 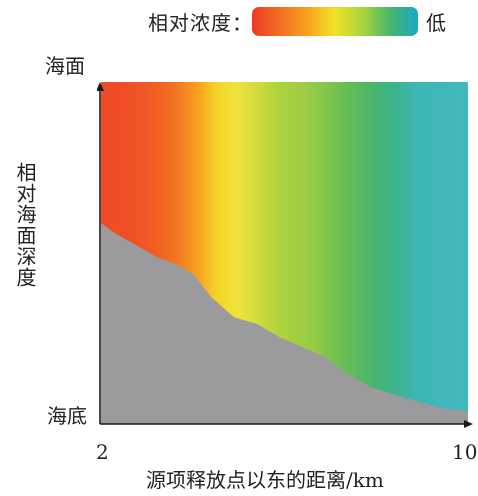 I want to click on x-axis-arrow, so click(x=468, y=424).